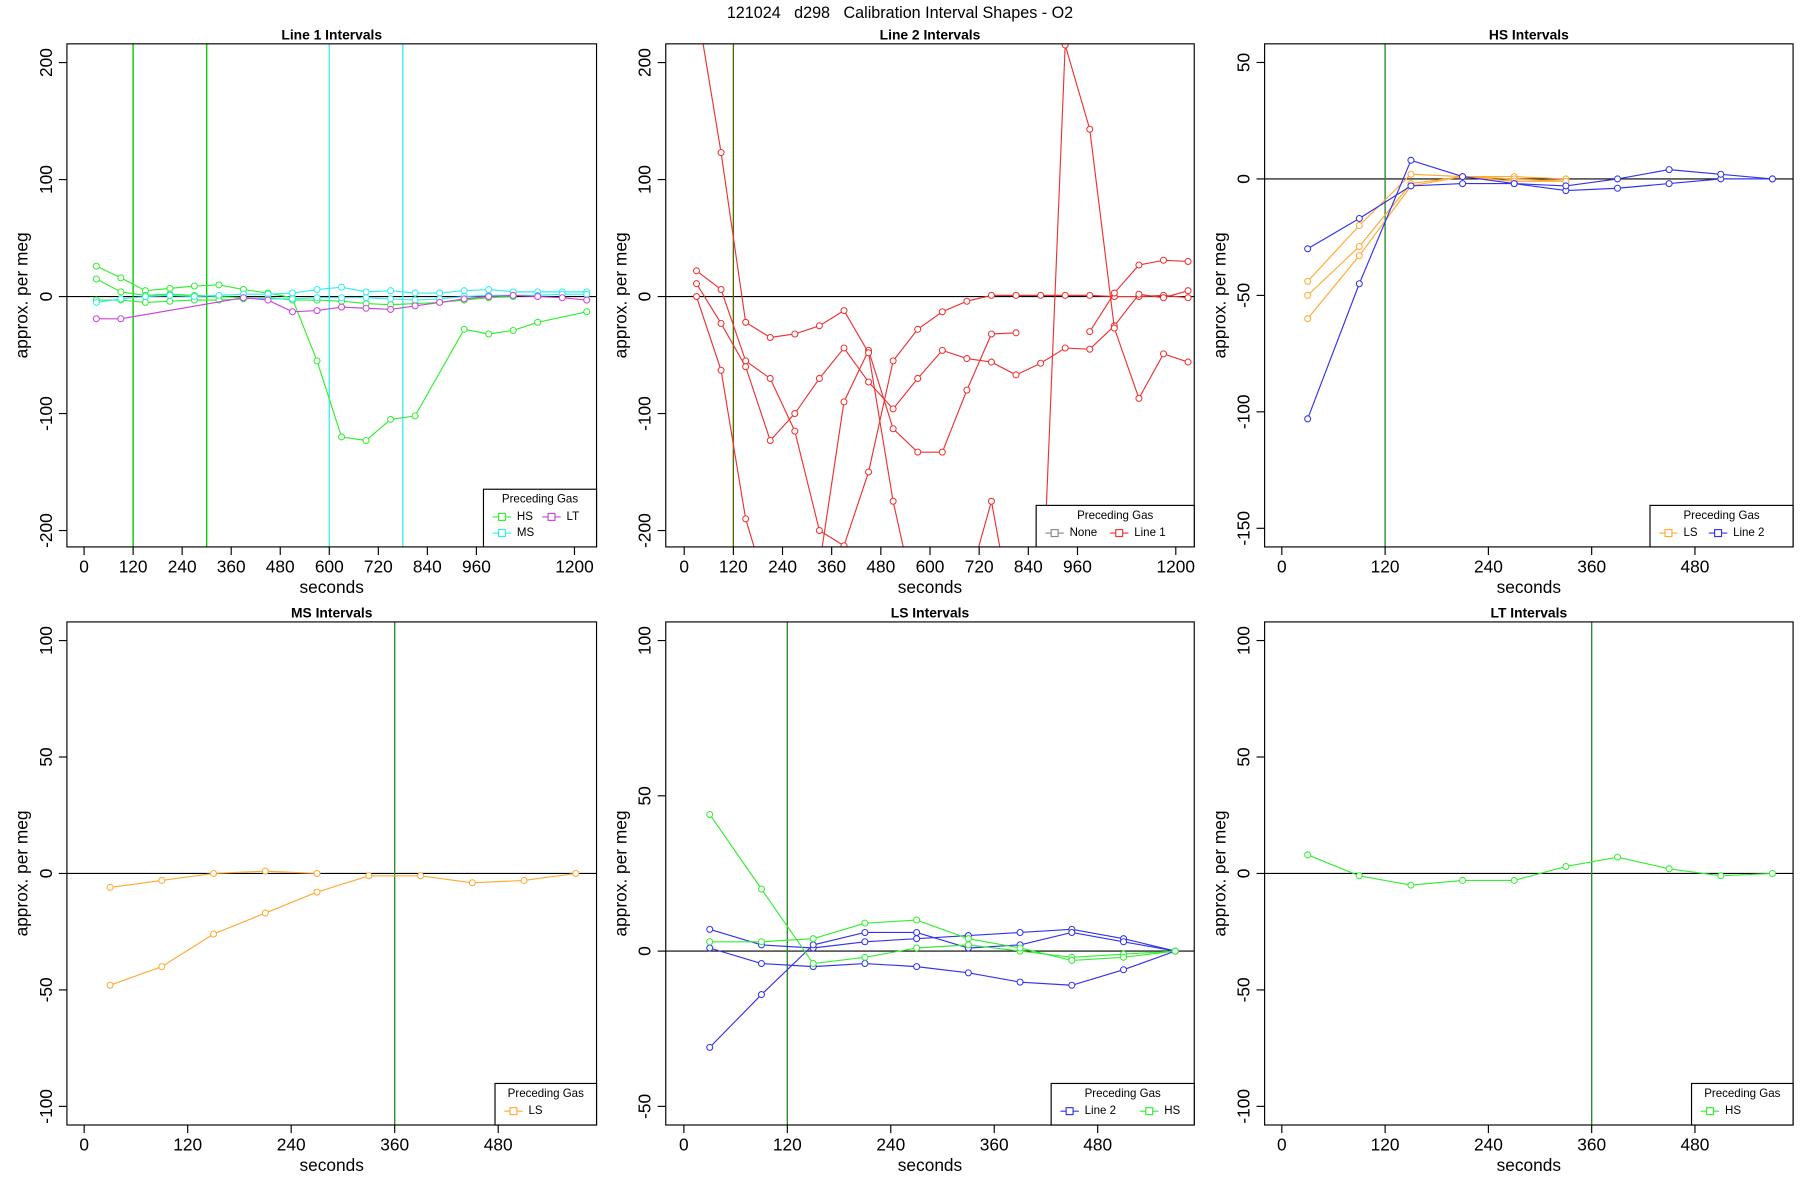 The width and height of the screenshot is (1800, 1200). I want to click on x-tick-label: 1200, so click(574, 566).